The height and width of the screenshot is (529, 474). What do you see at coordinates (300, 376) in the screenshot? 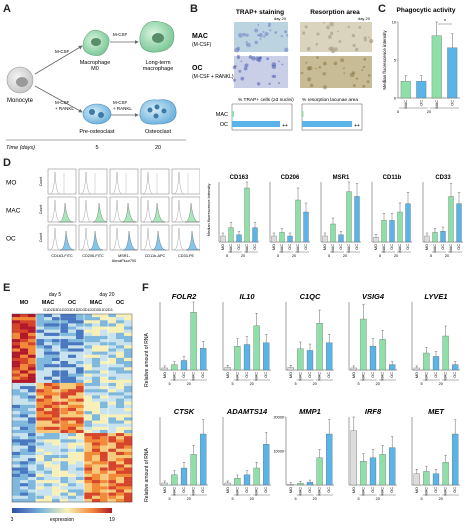
I see `category-label: MAC` at bounding box center [300, 376].